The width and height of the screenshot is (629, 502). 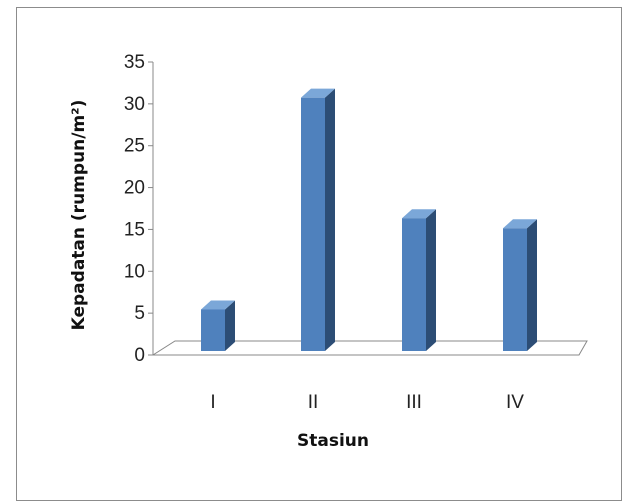 What do you see at coordinates (134, 188) in the screenshot?
I see `y-tick-label: 20` at bounding box center [134, 188].